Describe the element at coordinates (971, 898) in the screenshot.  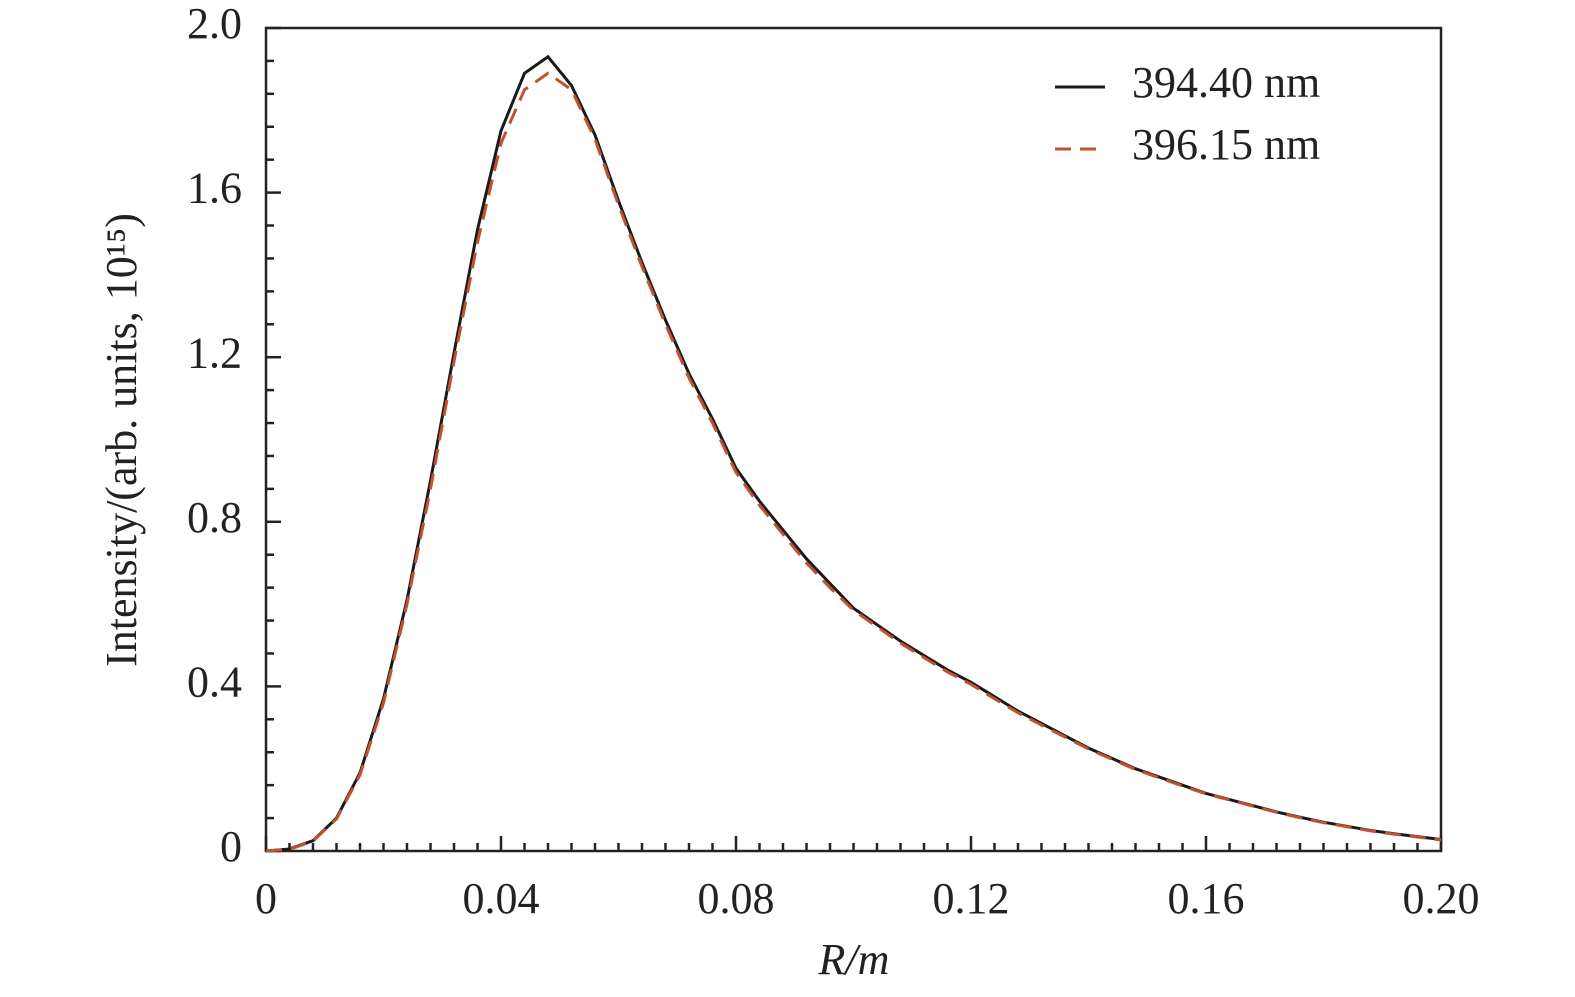
I see `x-tick-label: 0.12` at that location.